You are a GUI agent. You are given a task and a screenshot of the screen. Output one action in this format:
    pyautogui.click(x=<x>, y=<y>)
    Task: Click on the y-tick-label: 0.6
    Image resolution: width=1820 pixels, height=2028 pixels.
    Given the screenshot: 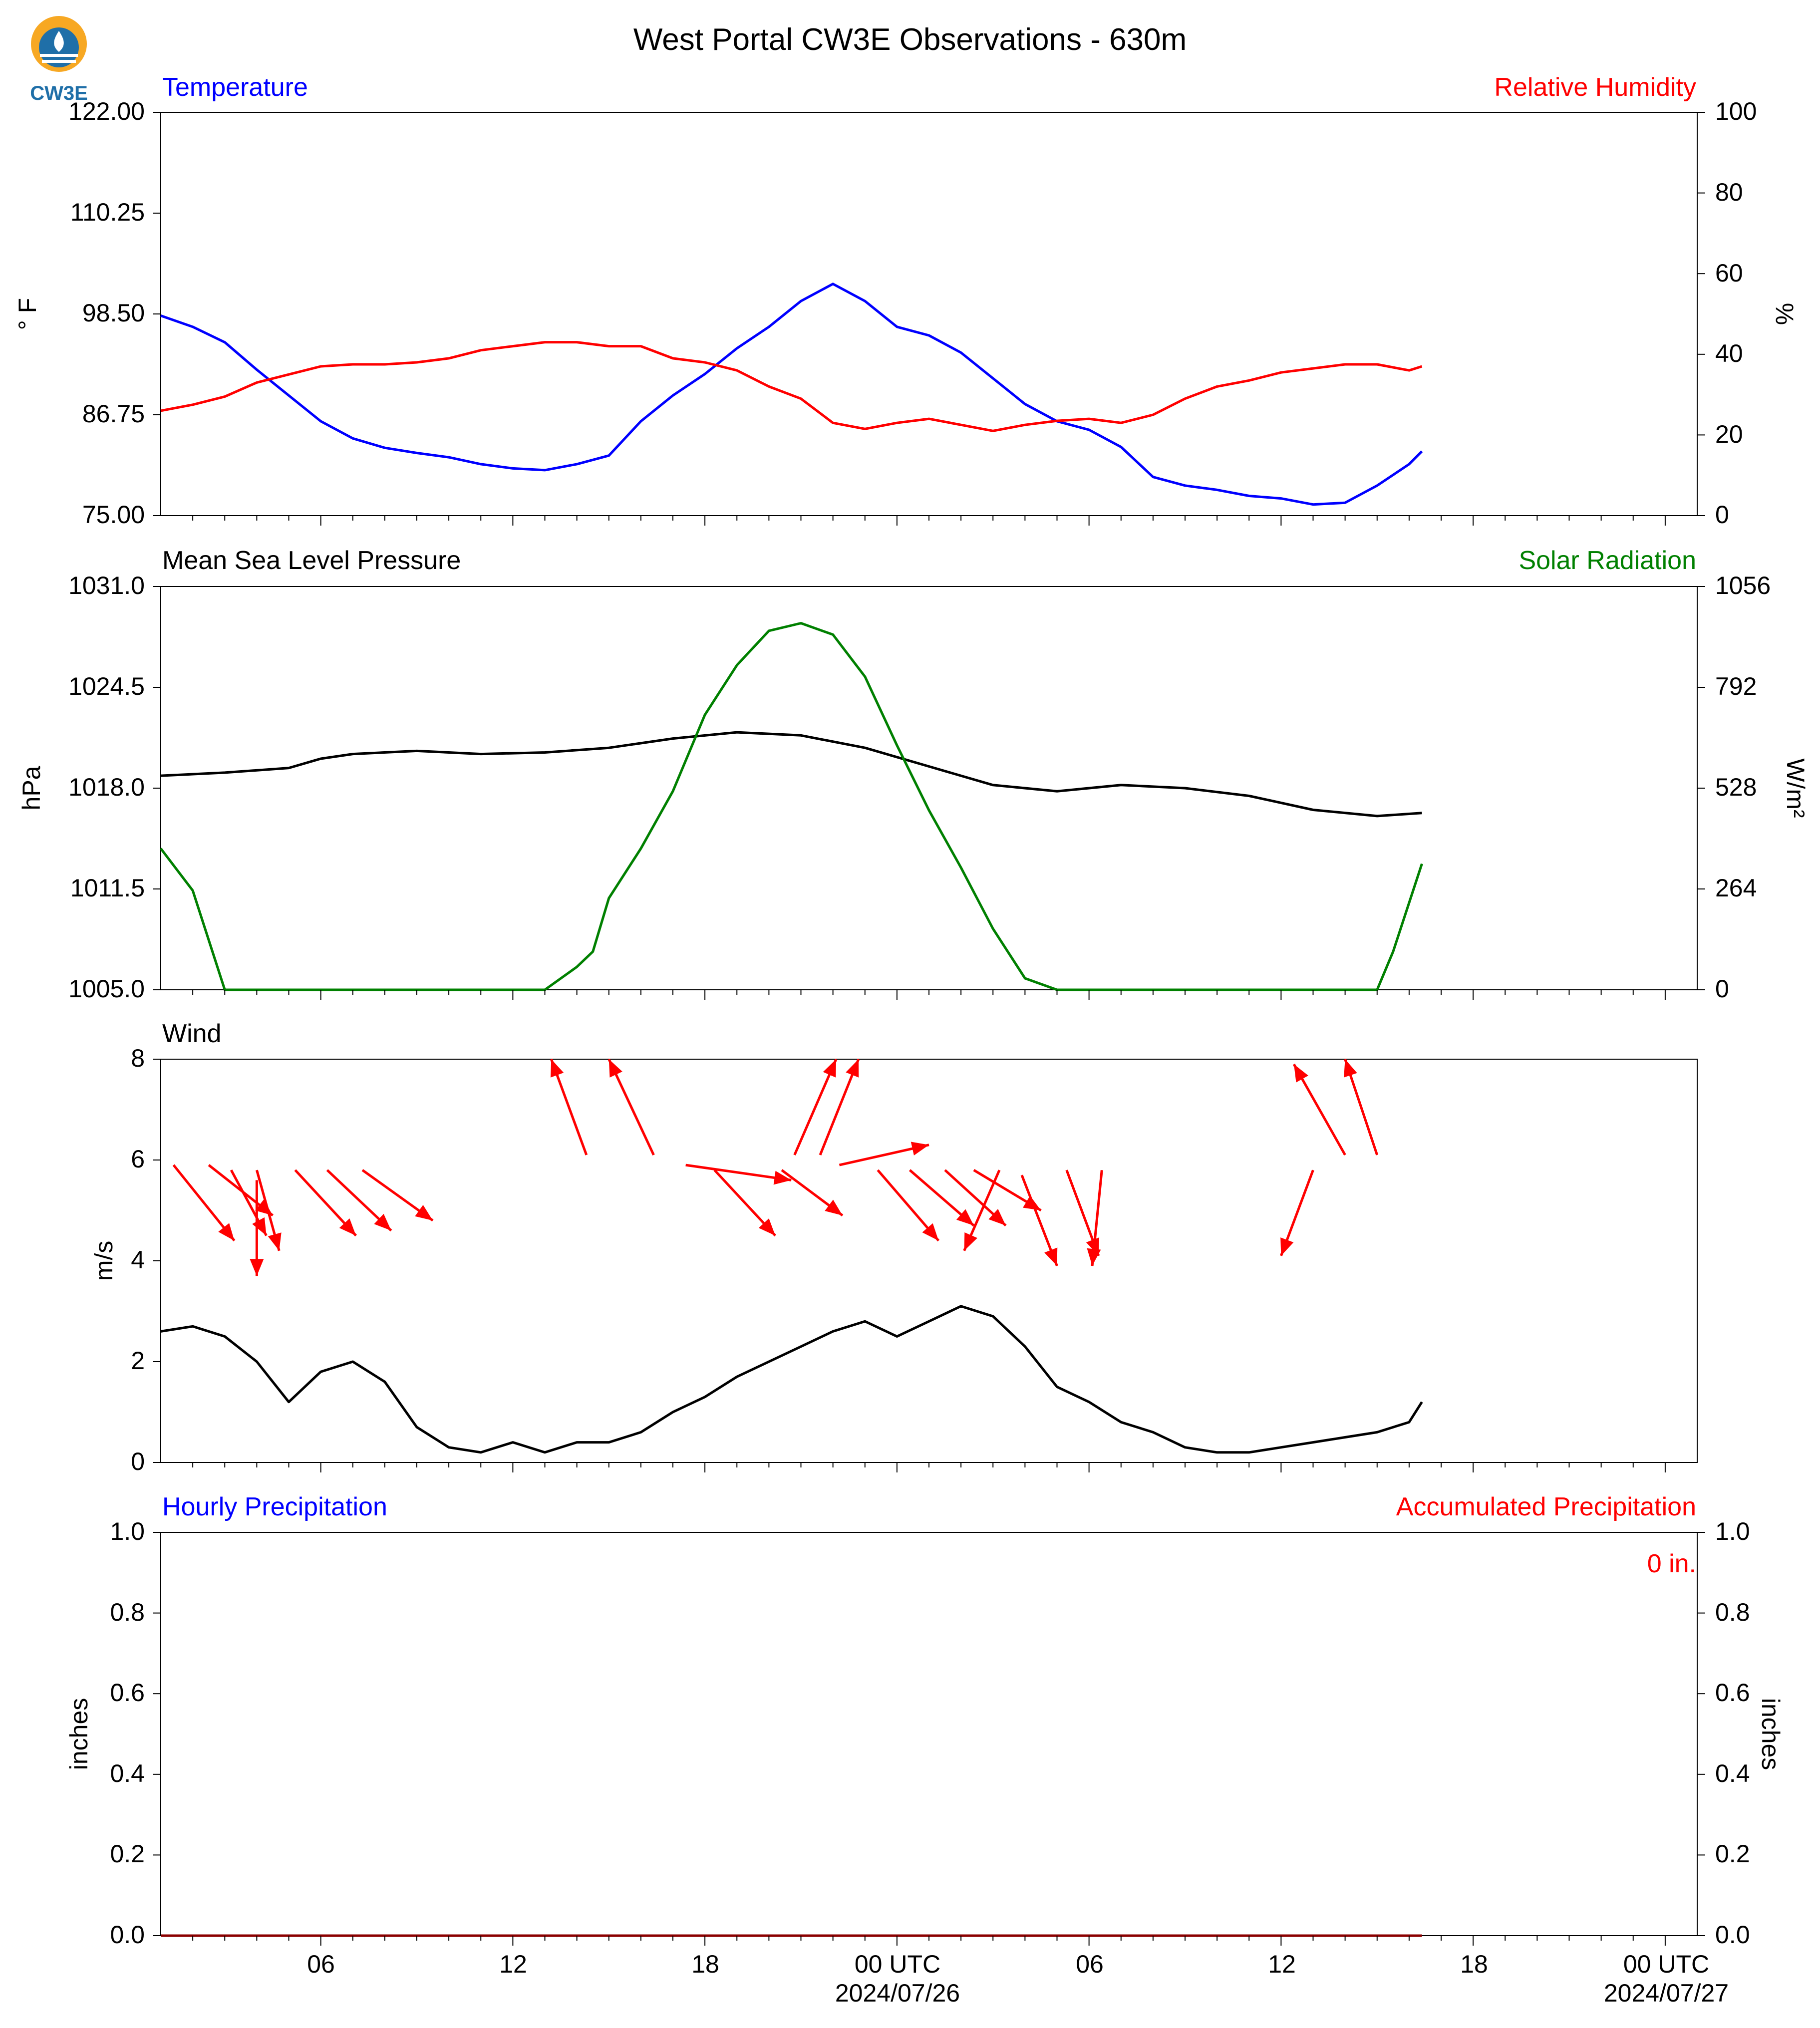 What is the action you would take?
    pyautogui.click(x=127, y=1693)
    